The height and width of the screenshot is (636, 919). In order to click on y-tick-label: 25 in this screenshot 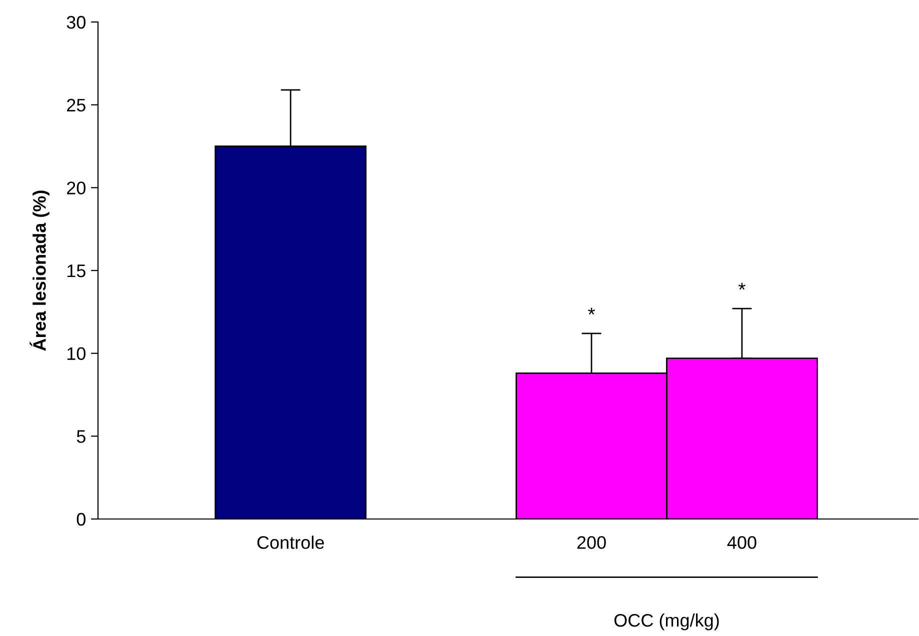, I will do `click(76, 105)`.